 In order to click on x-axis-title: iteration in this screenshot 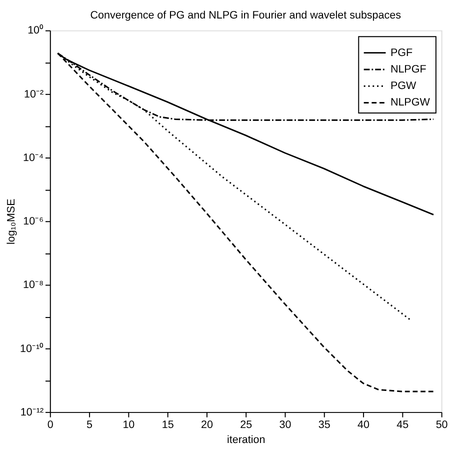, I will do `click(246, 440)`.